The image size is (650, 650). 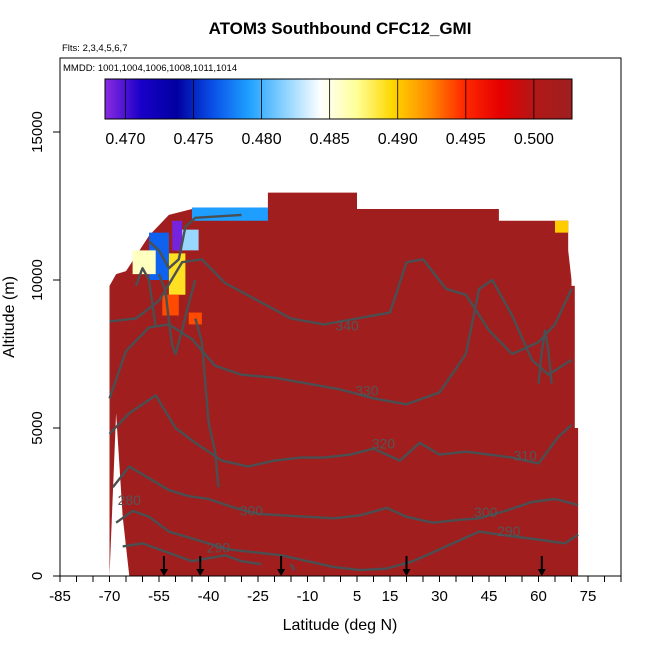 I want to click on colorbar: 0.470 0.475 0.480 0.485 0.490 0.495 0.500, so click(x=338, y=113).